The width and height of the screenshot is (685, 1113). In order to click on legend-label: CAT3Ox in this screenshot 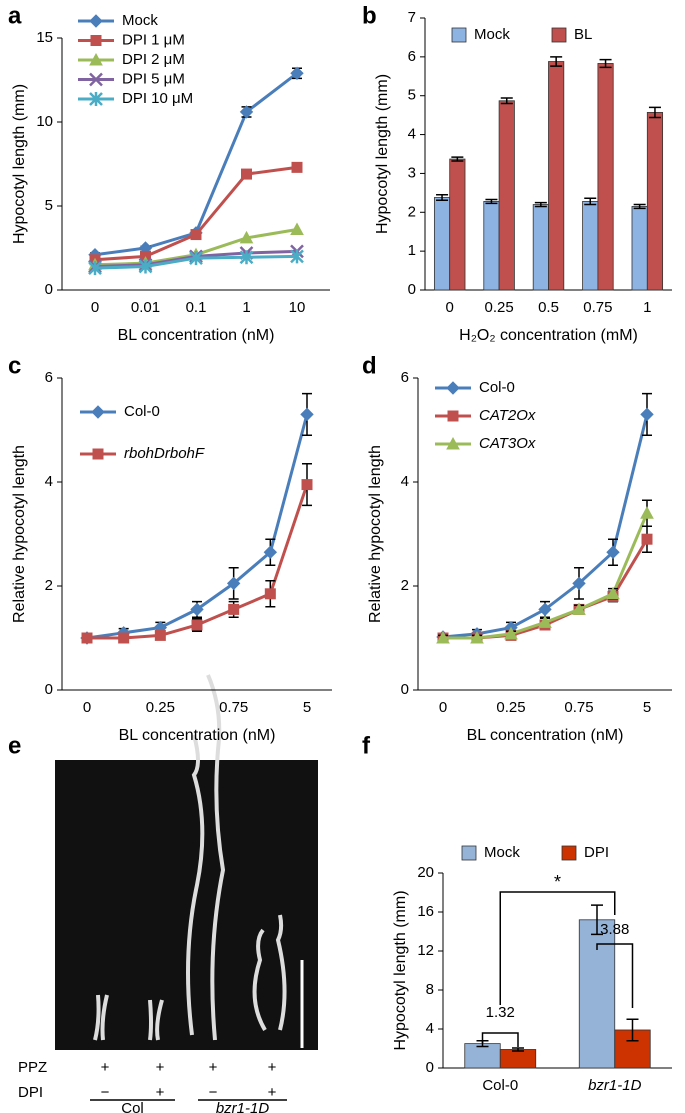, I will do `click(507, 443)`.